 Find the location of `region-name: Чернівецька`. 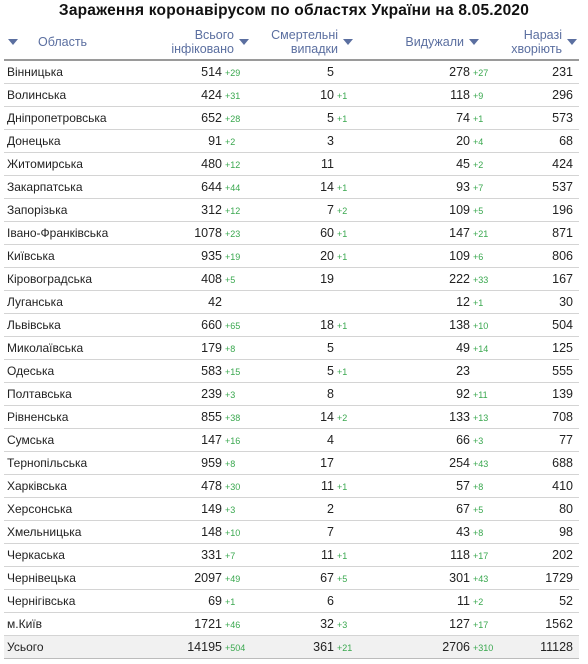

region-name: Чернівецька is located at coordinates (41, 577).